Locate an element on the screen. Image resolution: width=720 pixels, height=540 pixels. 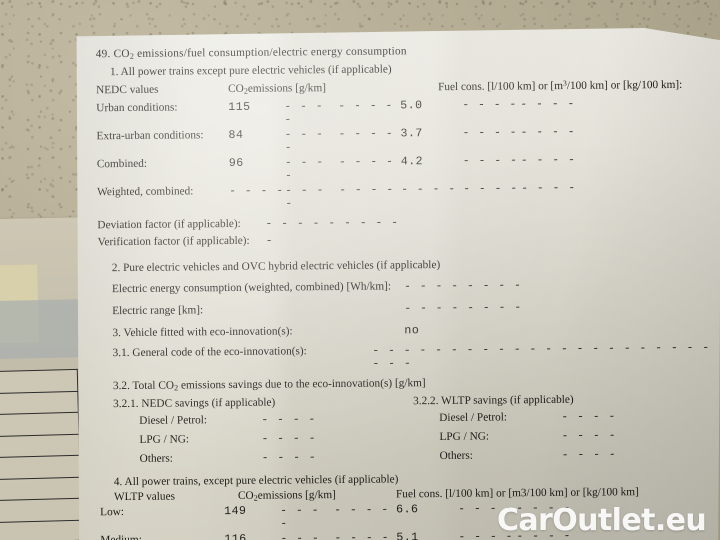
electric-range-value: - - - - - - - - is located at coordinates (463, 308).